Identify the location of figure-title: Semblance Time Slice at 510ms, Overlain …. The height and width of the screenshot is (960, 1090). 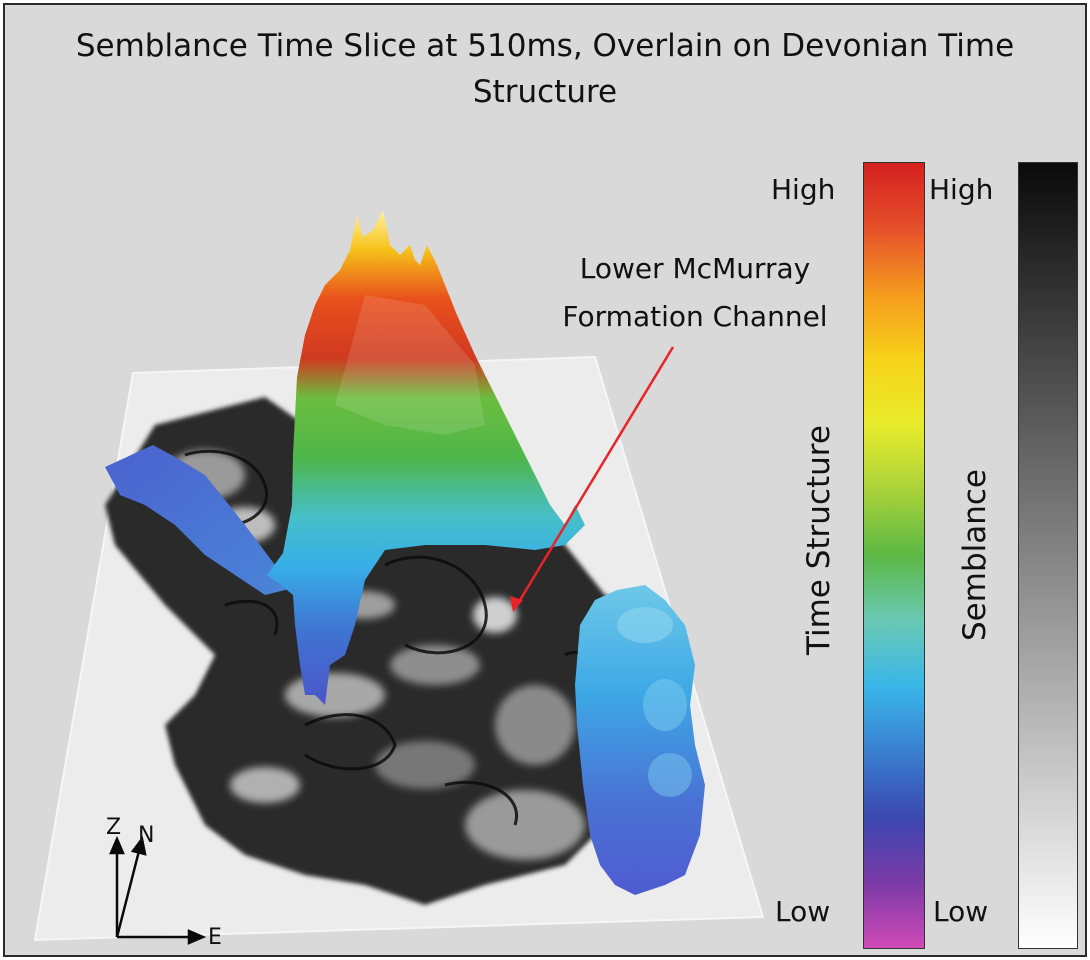
(545, 69).